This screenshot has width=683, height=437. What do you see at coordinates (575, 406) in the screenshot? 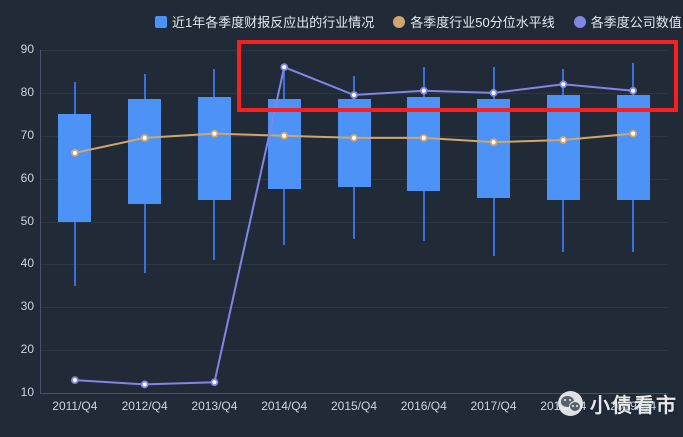
I see `wechat-bubble-small` at bounding box center [575, 406].